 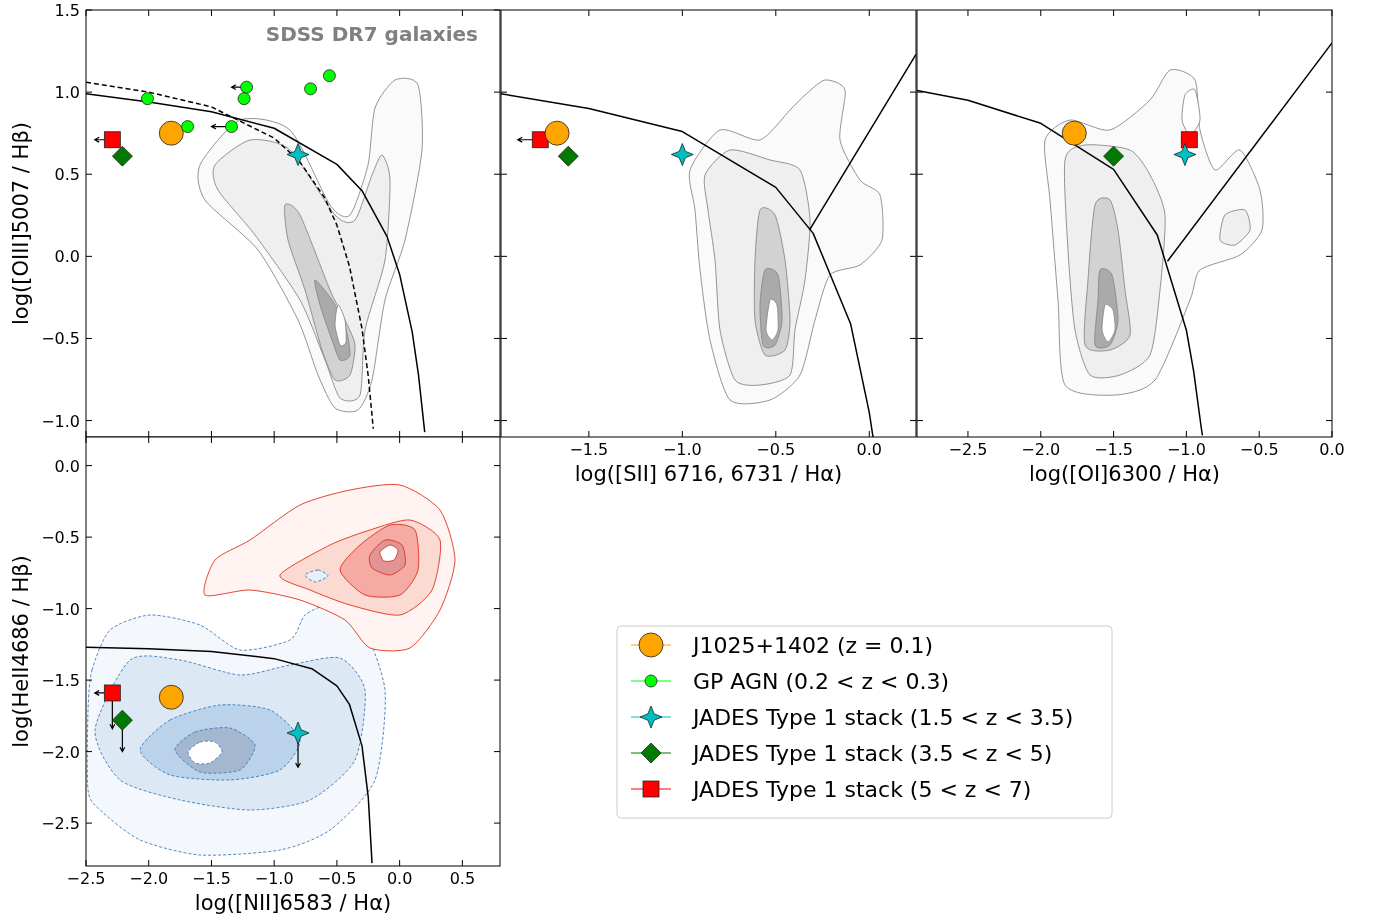 I want to click on y-tick-label: −2.0, so click(x=60, y=752).